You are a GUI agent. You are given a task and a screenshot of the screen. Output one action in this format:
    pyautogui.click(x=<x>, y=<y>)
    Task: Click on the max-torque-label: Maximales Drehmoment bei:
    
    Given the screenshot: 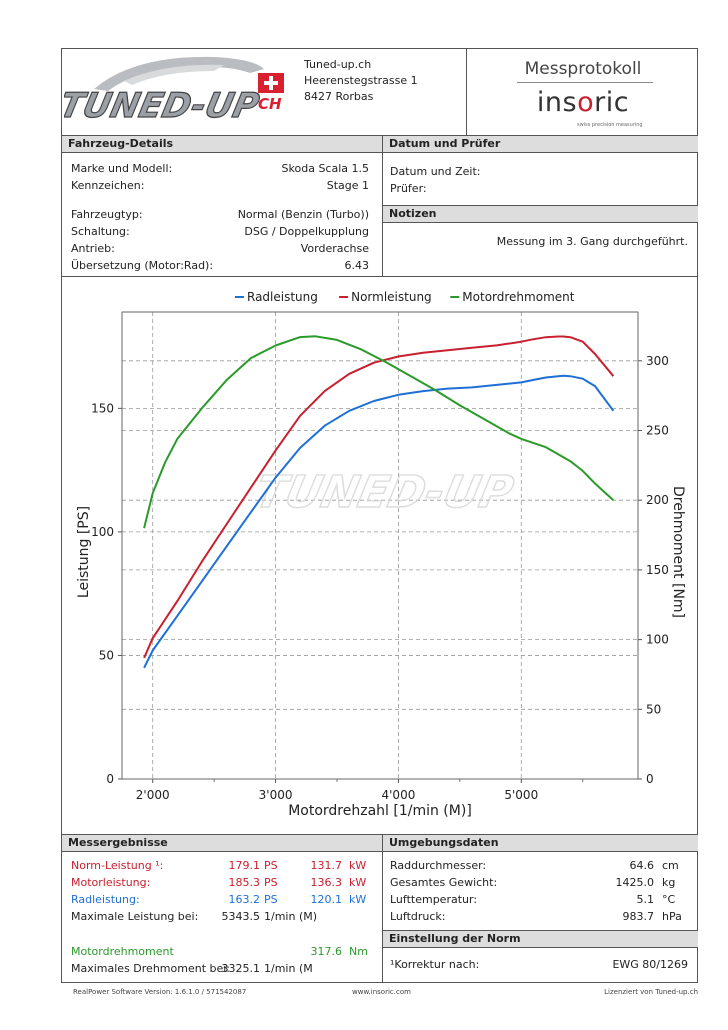 What is the action you would take?
    pyautogui.click(x=151, y=968)
    